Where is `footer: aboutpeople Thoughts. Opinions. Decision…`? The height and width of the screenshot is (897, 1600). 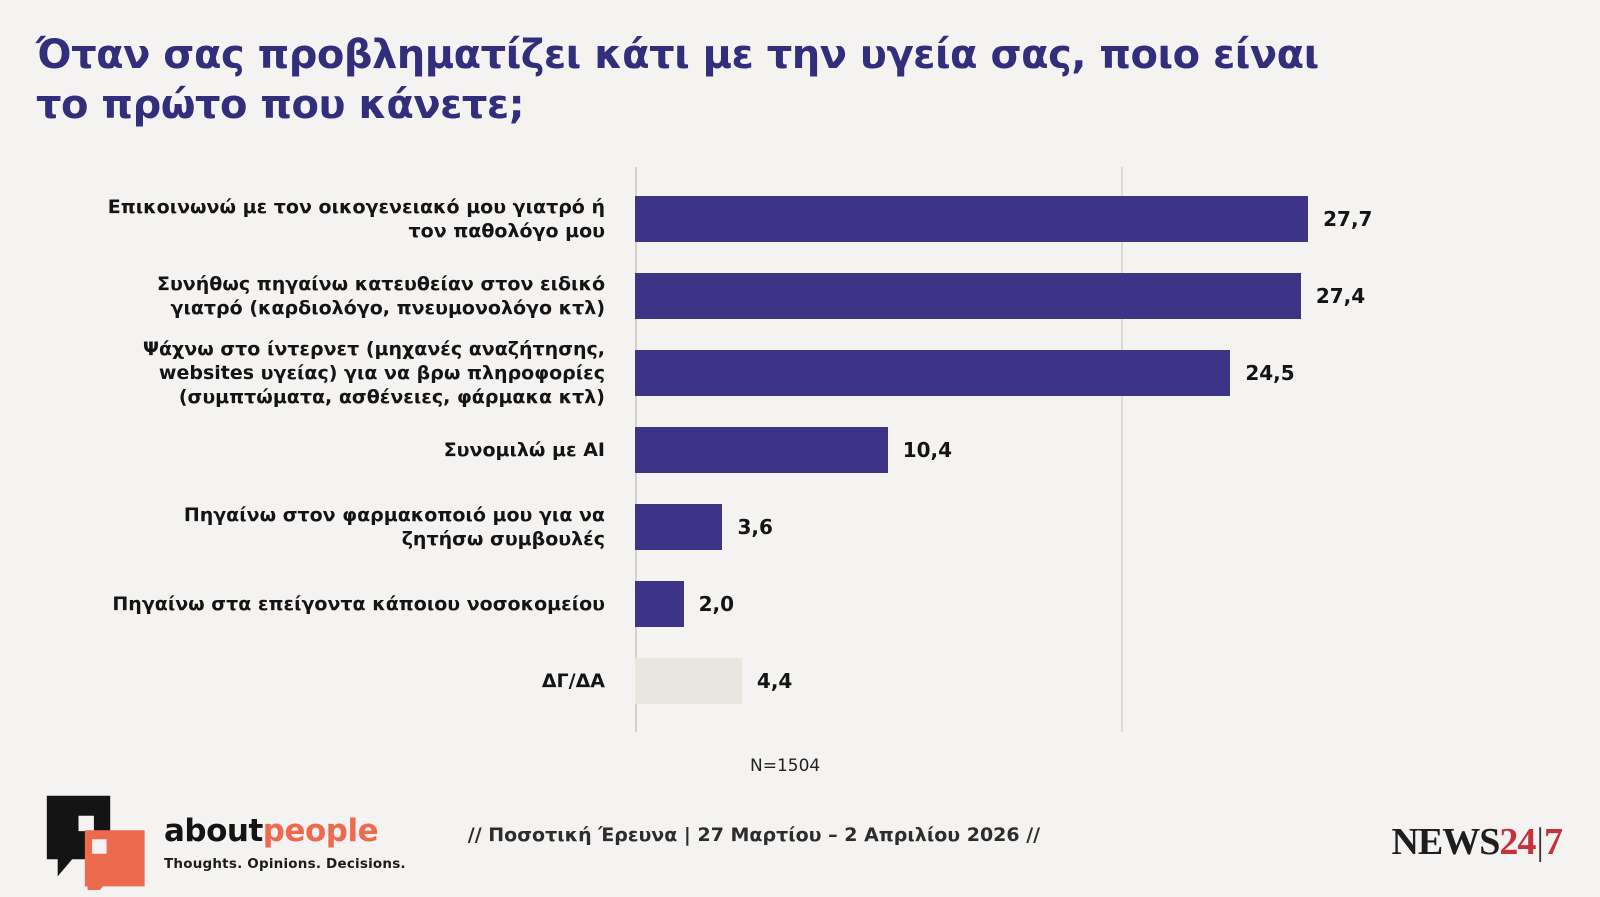
footer: aboutpeople Thoughts. Opinions. Decision… is located at coordinates (800, 842).